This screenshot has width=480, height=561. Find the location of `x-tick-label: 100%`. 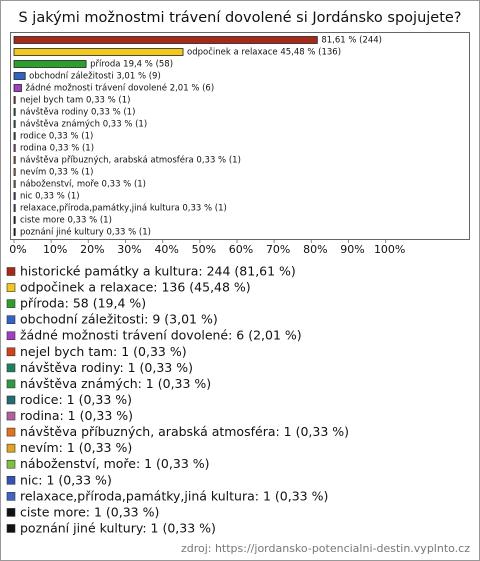

x-tick-label: 100% is located at coordinates (389, 249).